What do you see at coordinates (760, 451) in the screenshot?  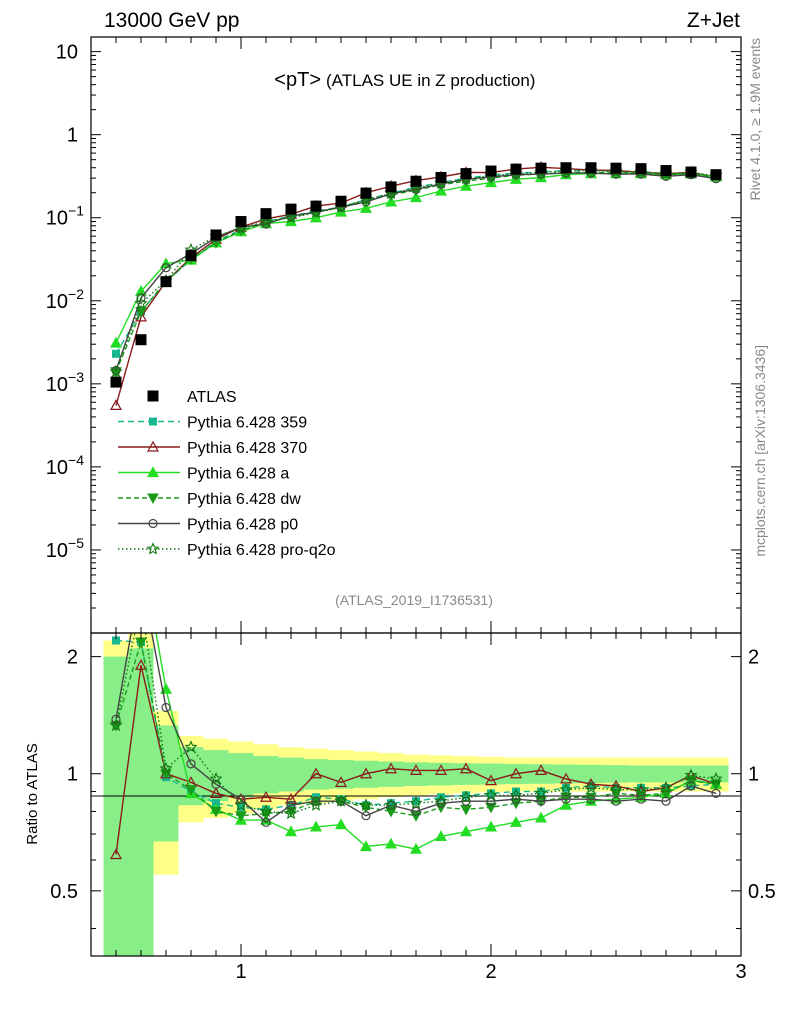 I see `mcplots-label: mcplots.cern.ch [arXiv:1306.3436]` at bounding box center [760, 451].